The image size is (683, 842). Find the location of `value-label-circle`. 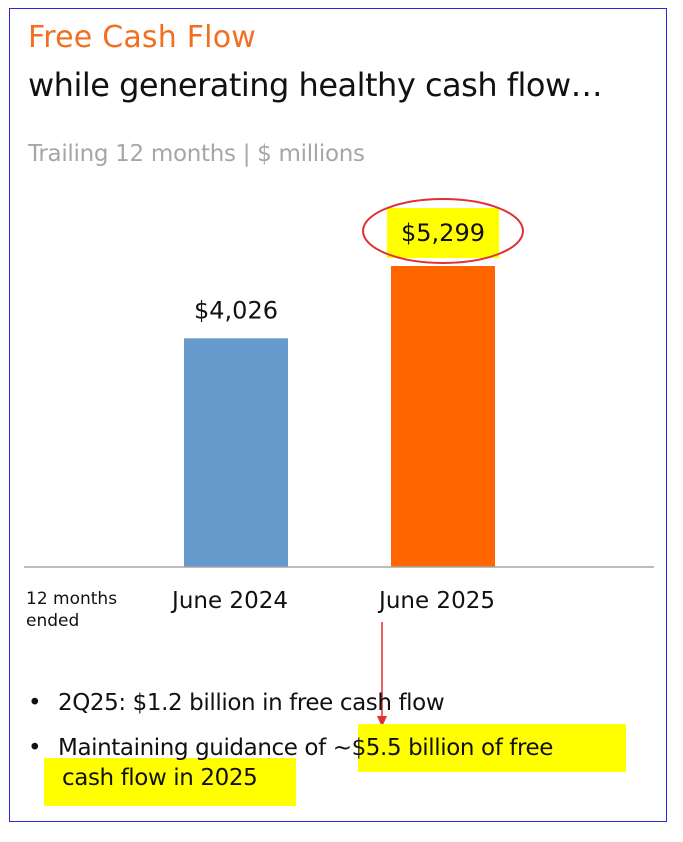

value-label-circle is located at coordinates (443, 231).